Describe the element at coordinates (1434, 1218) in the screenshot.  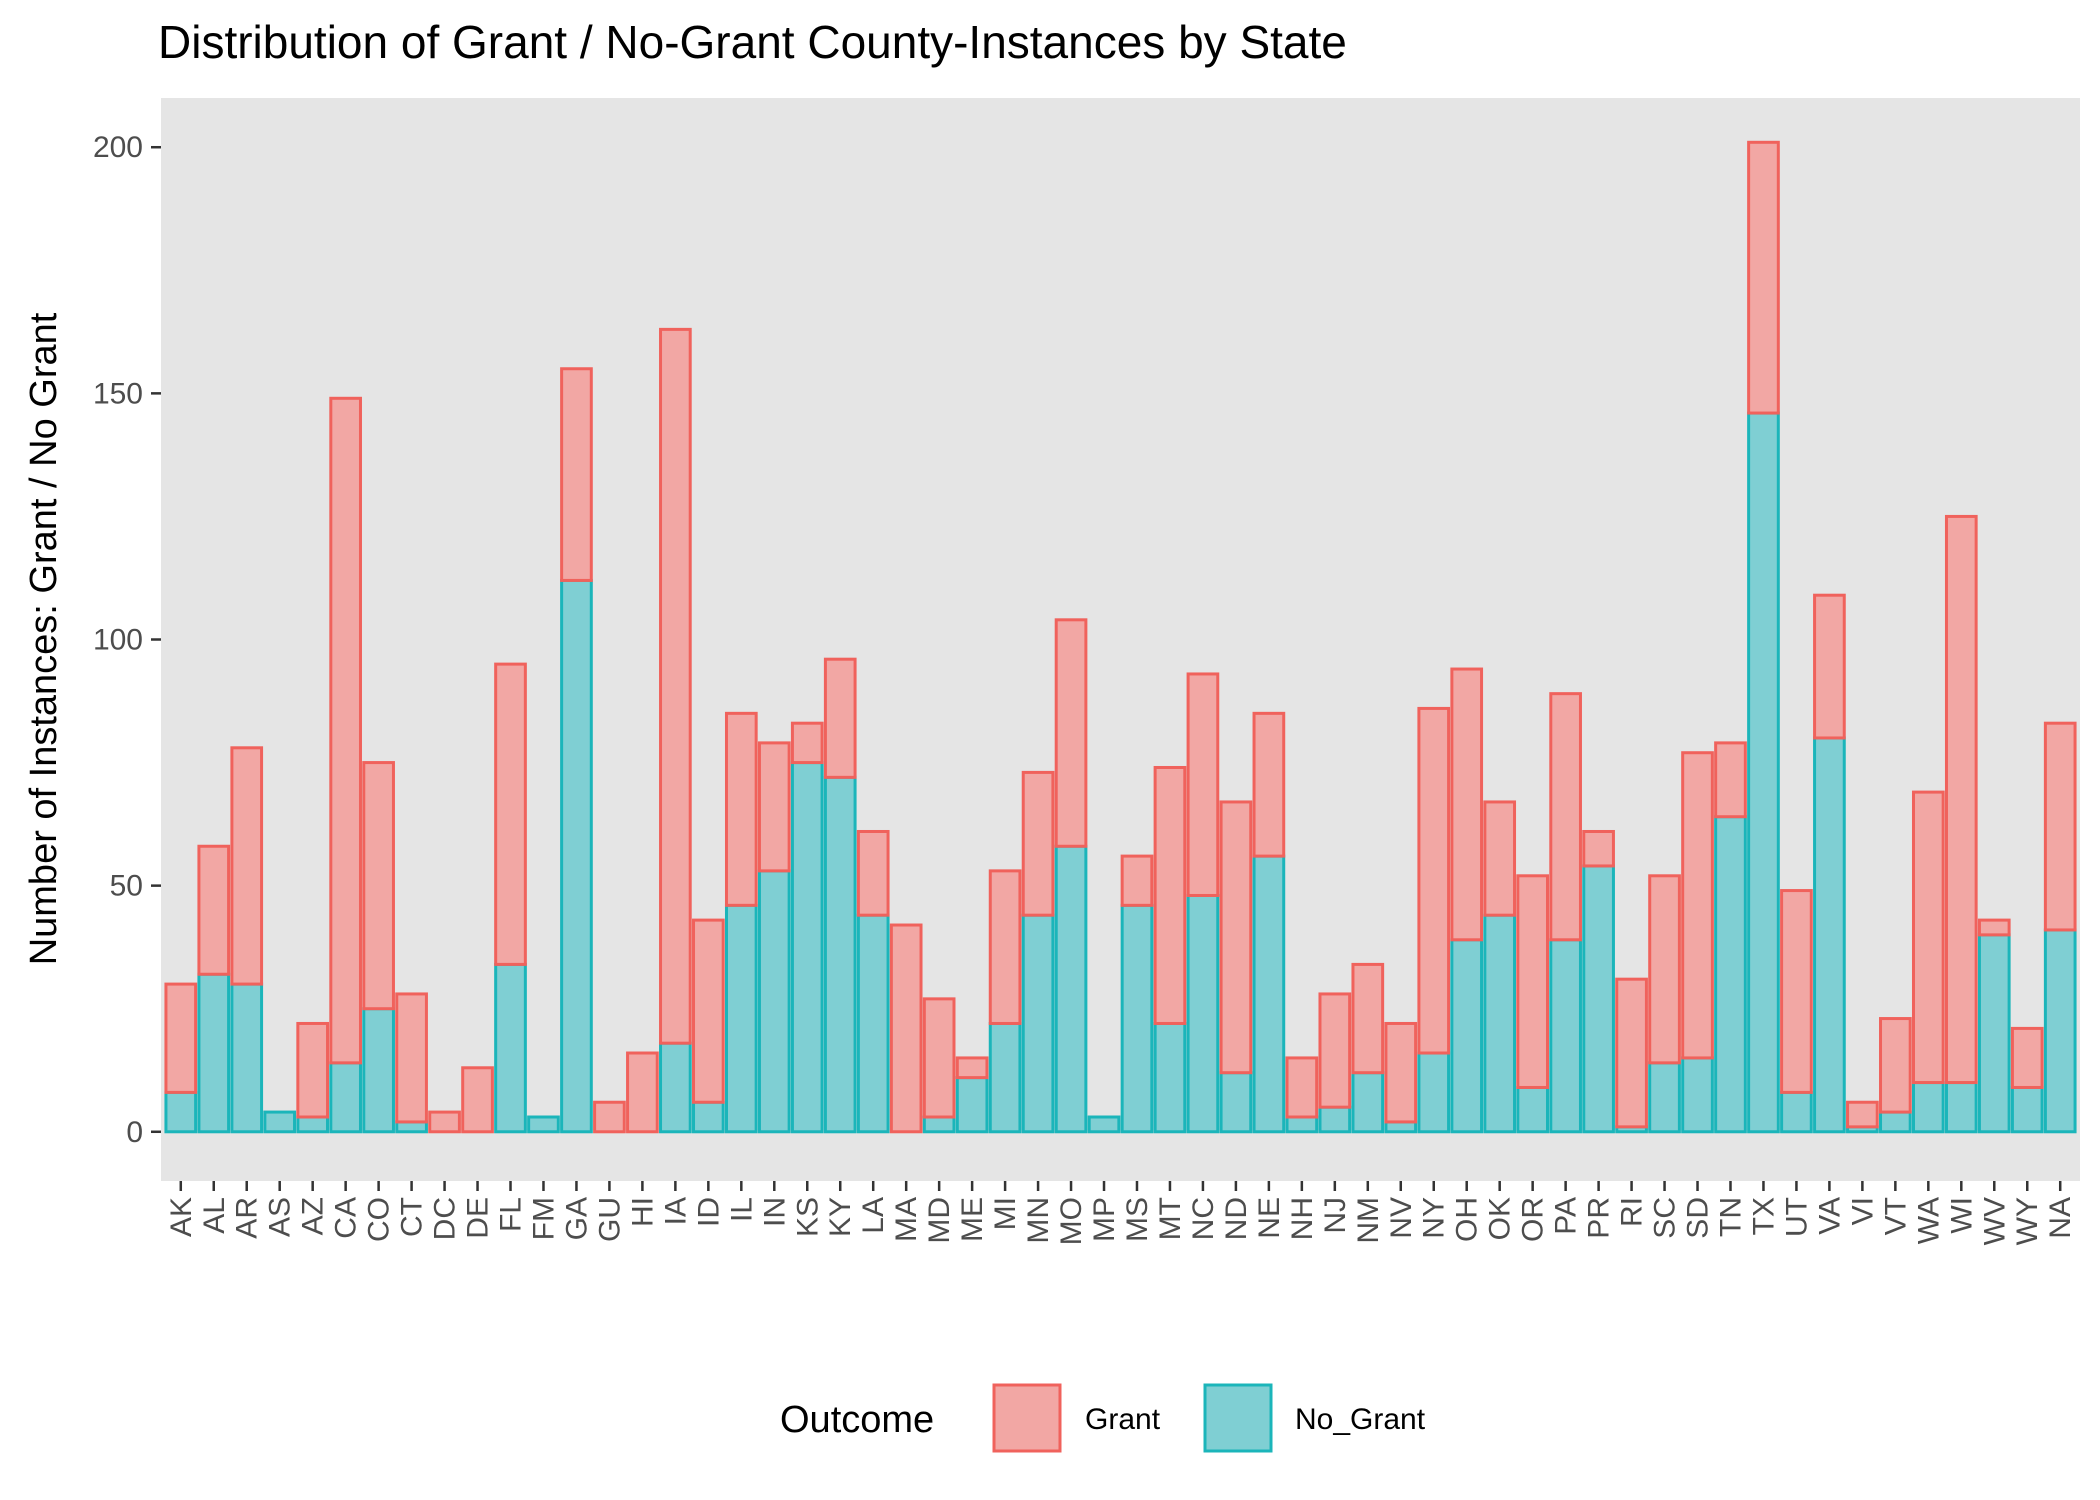
I see `x-tick-label-ny: NY` at that location.